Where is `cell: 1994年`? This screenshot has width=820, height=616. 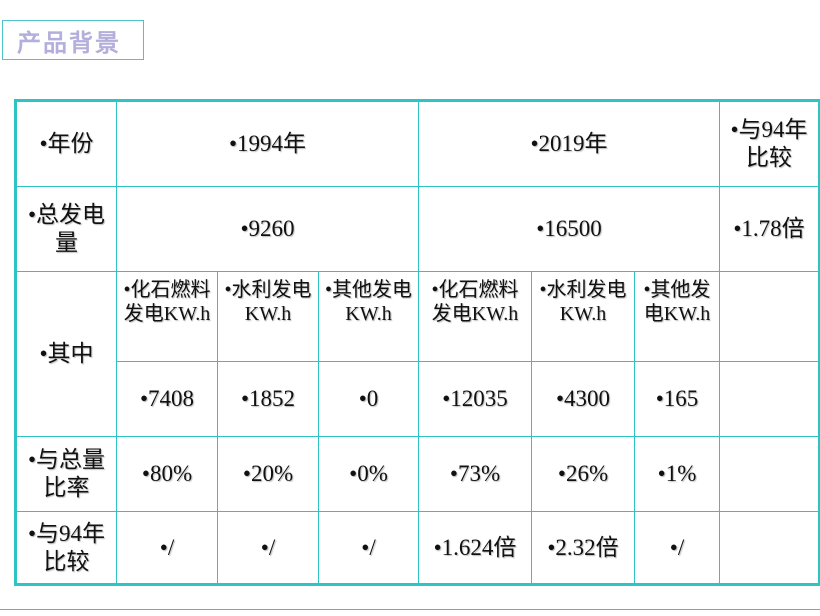
cell: 1994年 is located at coordinates (267, 143).